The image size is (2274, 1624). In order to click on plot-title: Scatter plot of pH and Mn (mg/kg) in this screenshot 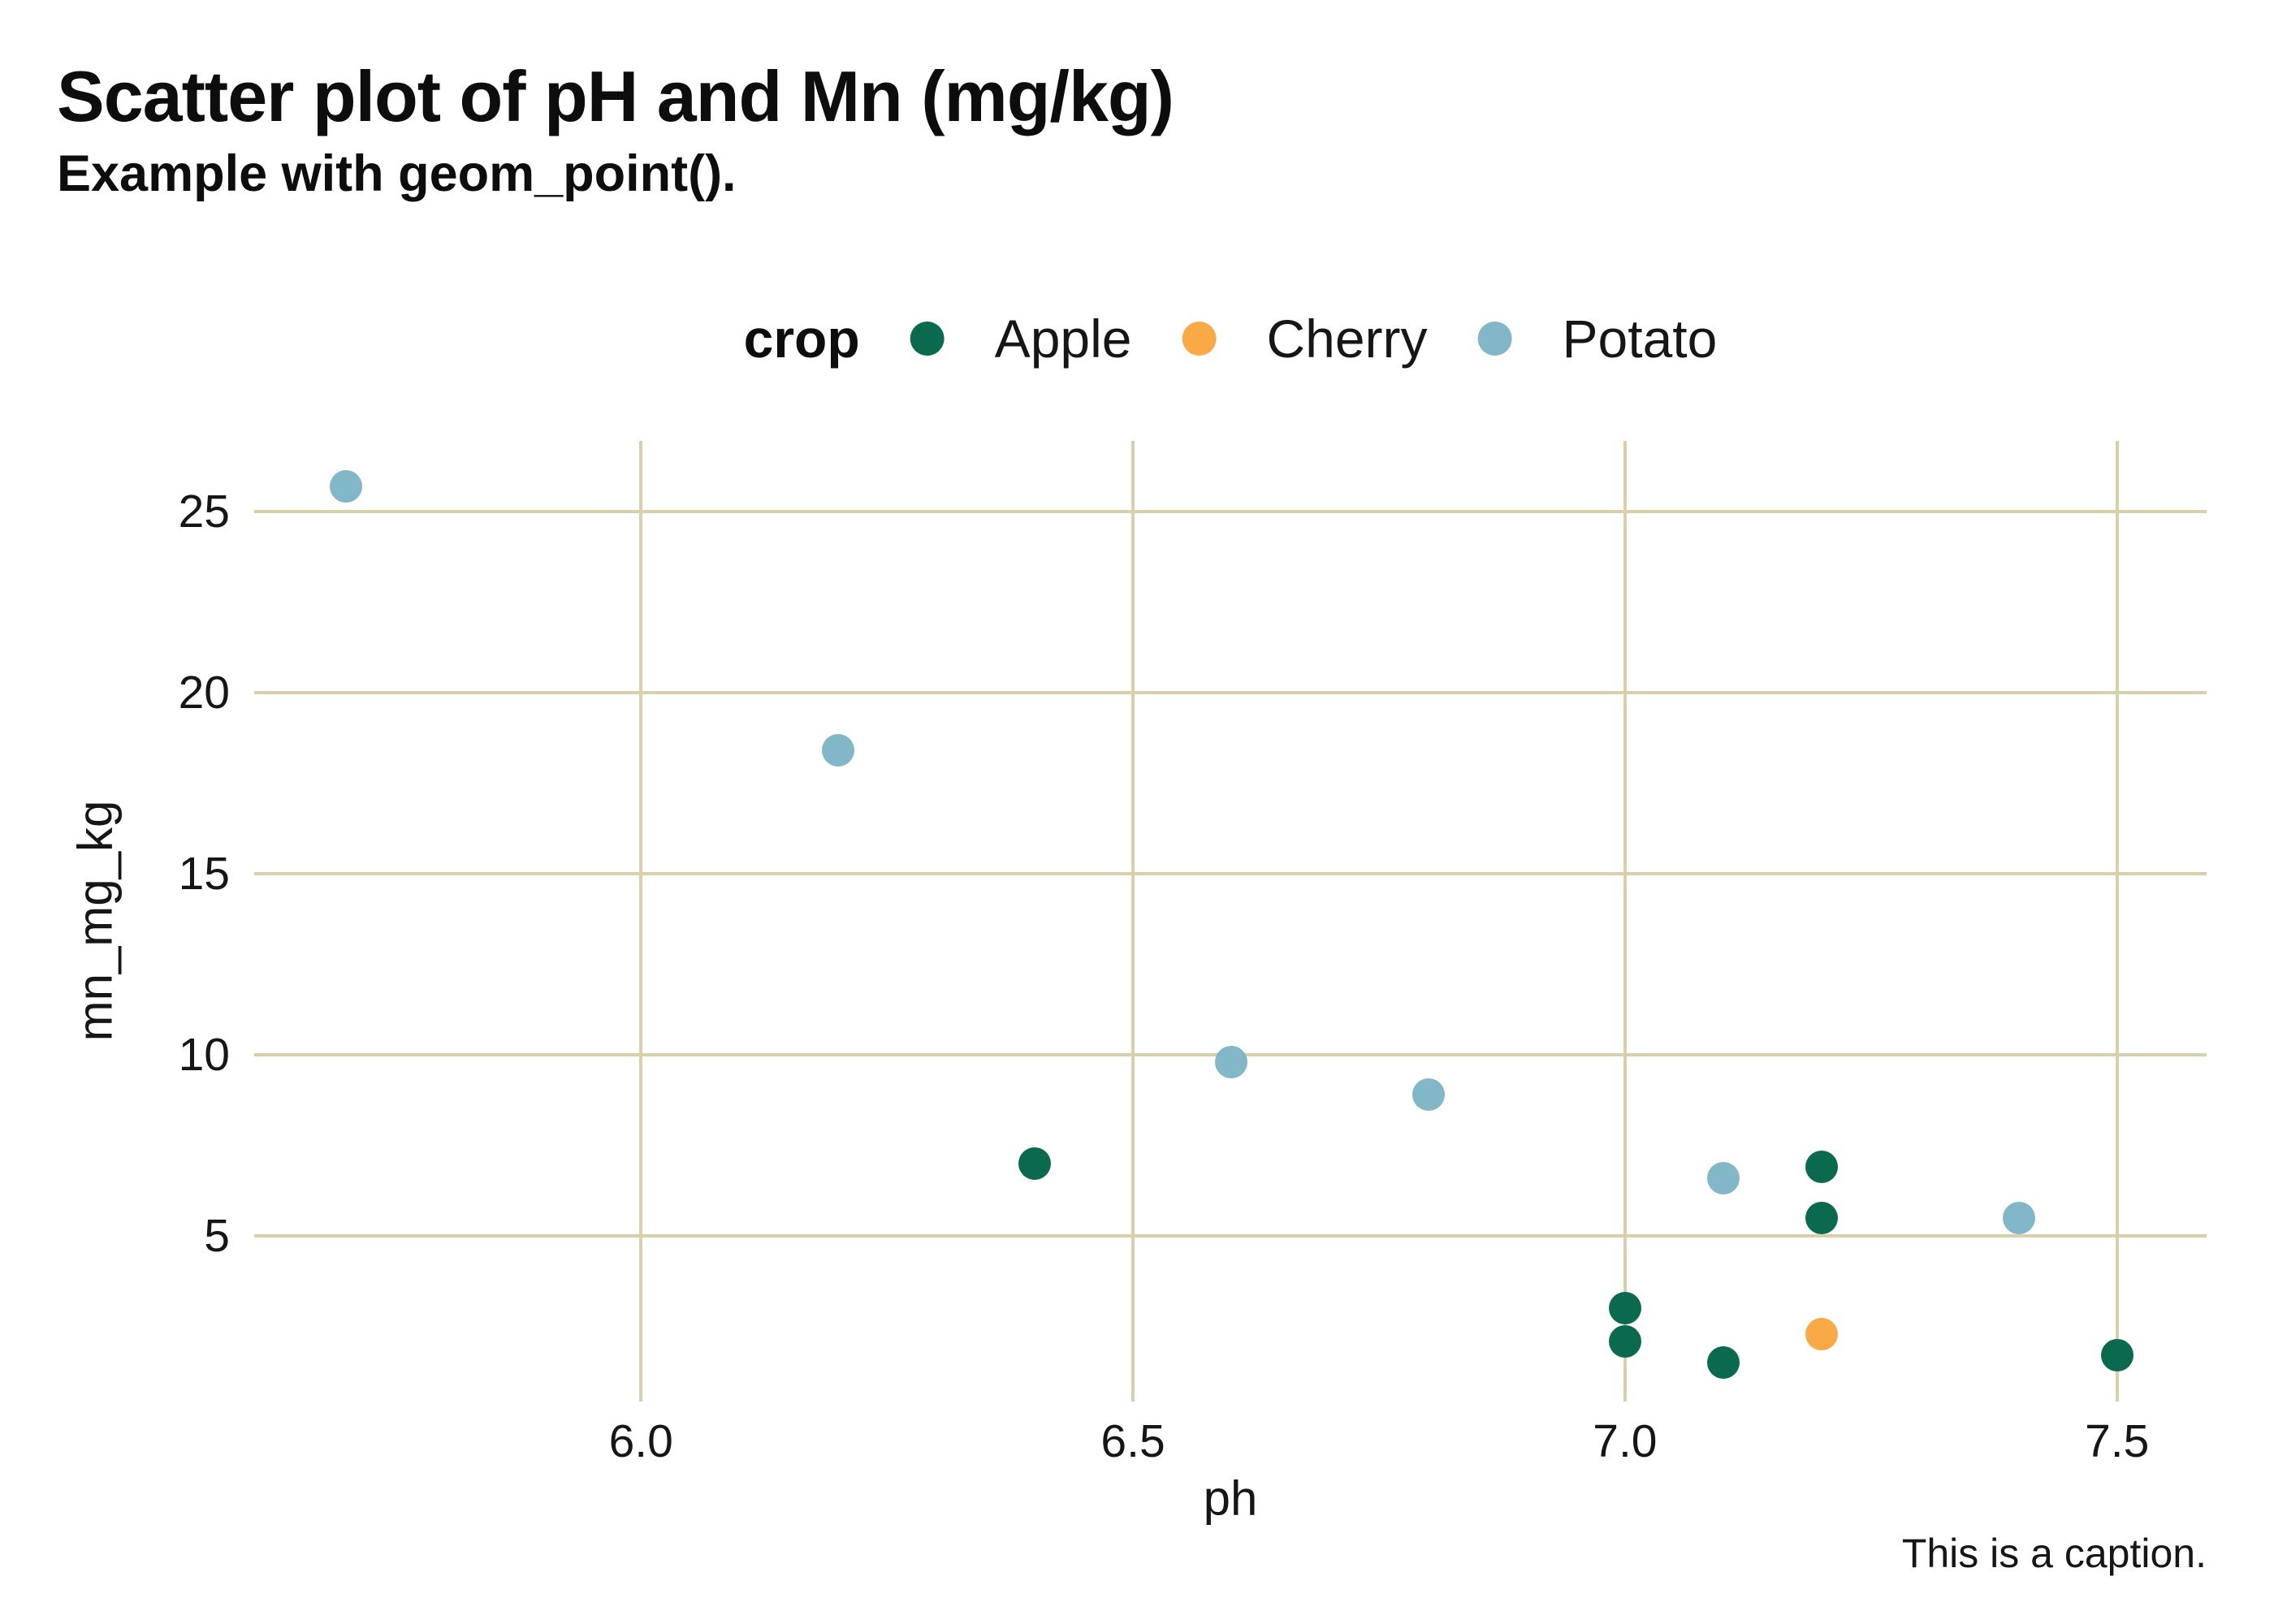, I will do `click(616, 96)`.